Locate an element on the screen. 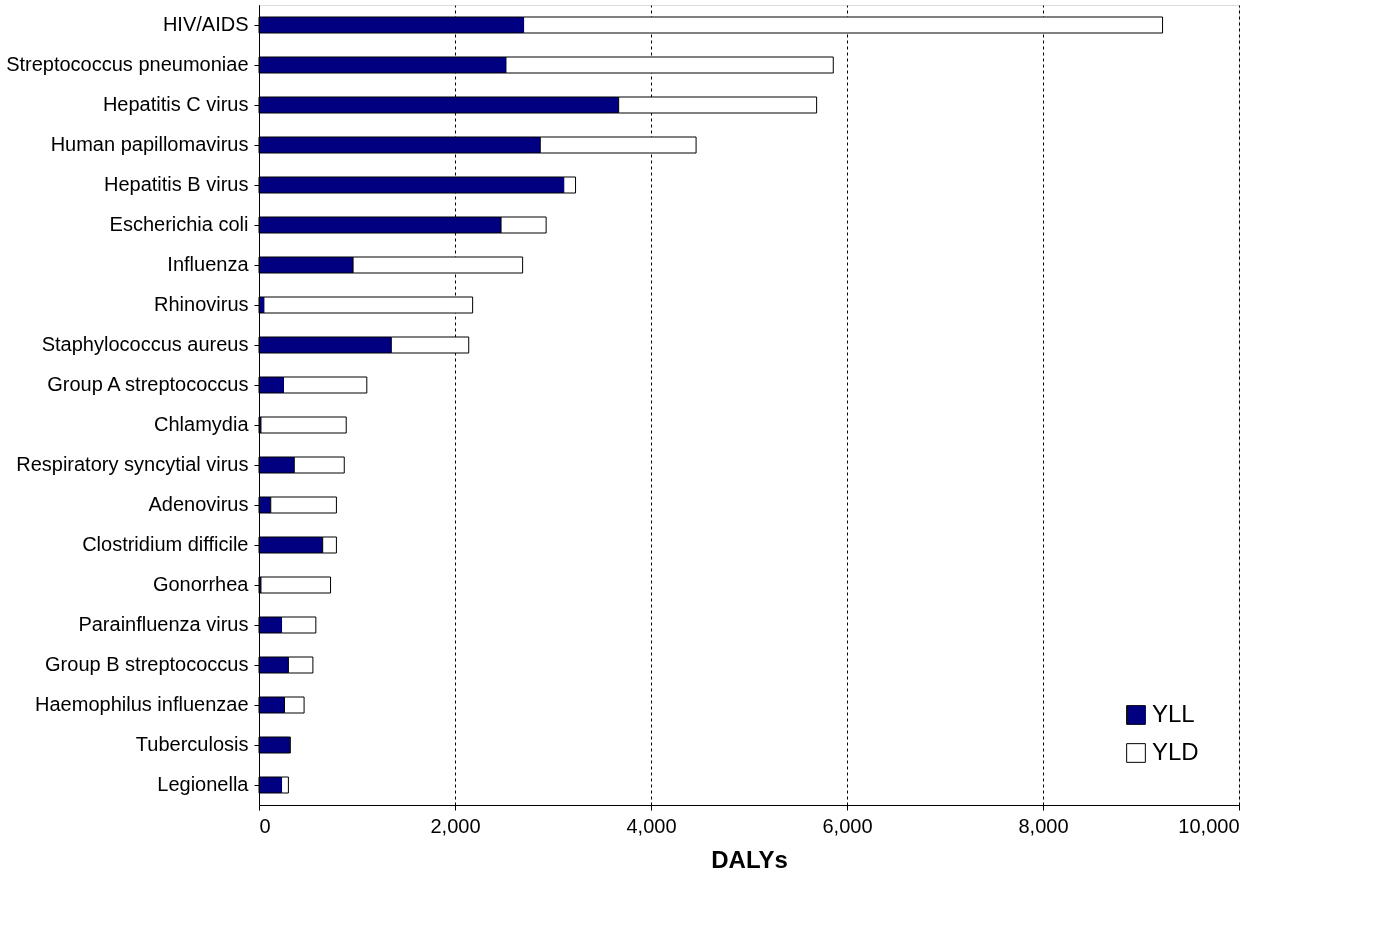 This screenshot has width=1395, height=946. y-tick-label: Streptococcus pneumoniae is located at coordinates (127, 64).